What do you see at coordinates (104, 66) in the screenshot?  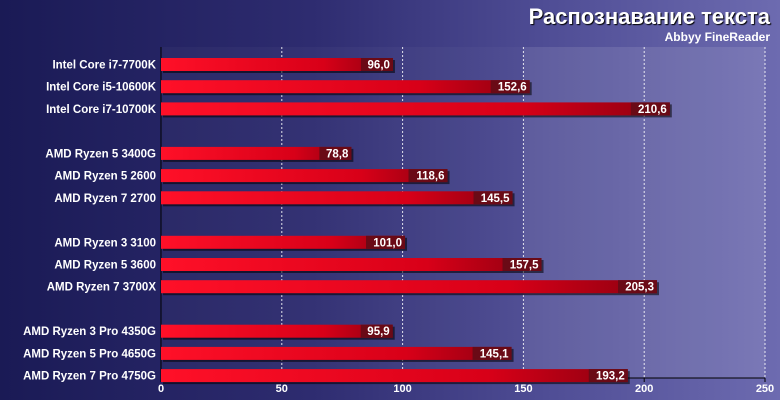 I see `category-label: Intel Core i7-7700K` at bounding box center [104, 66].